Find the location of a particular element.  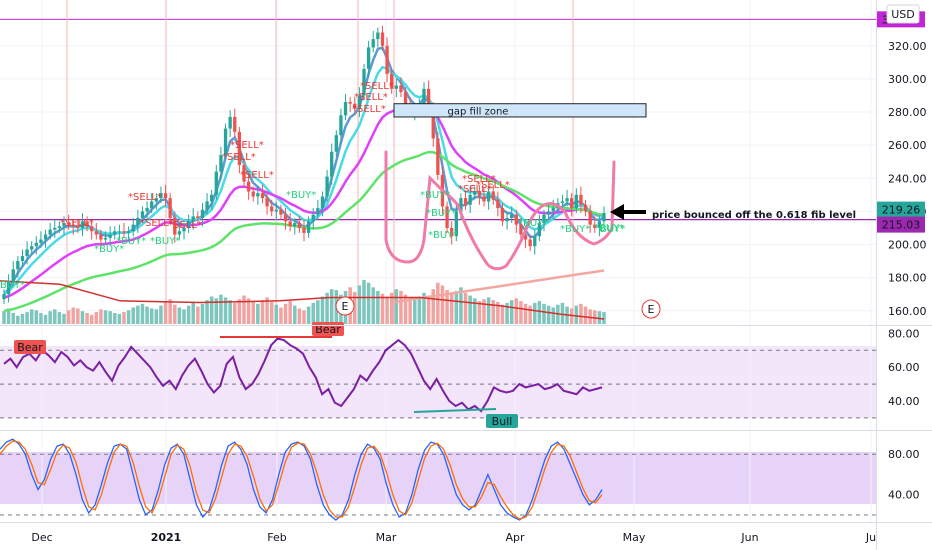

arrow-head-icon is located at coordinates (617, 212).